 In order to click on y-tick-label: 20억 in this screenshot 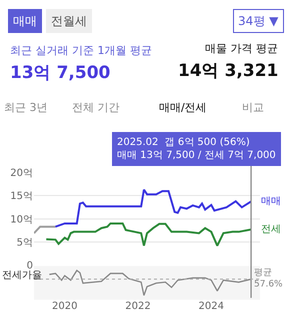, I will do `click(21, 174)`.